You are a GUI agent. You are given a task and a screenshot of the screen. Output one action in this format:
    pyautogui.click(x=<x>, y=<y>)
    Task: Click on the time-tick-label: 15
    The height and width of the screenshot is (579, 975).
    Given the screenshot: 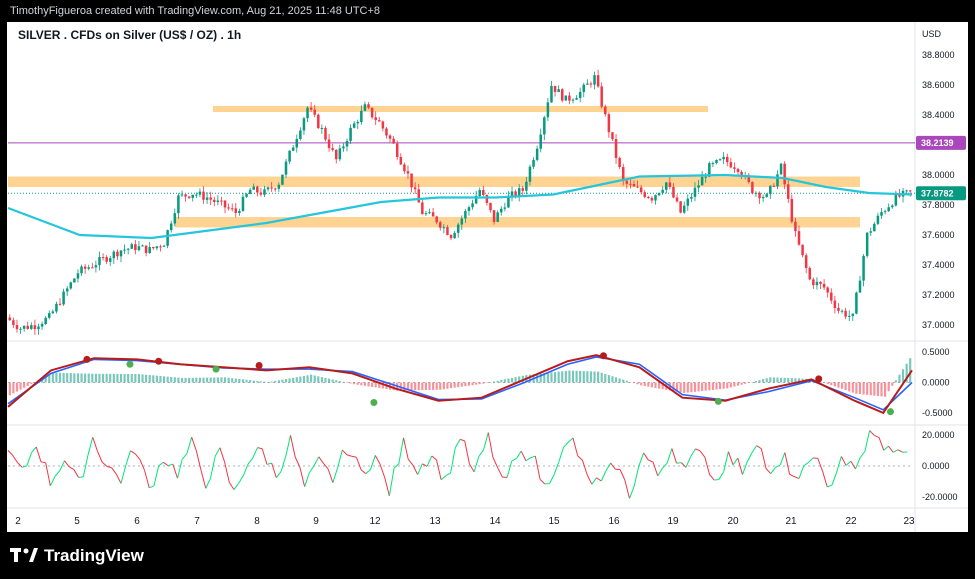 What is the action you would take?
    pyautogui.click(x=554, y=521)
    